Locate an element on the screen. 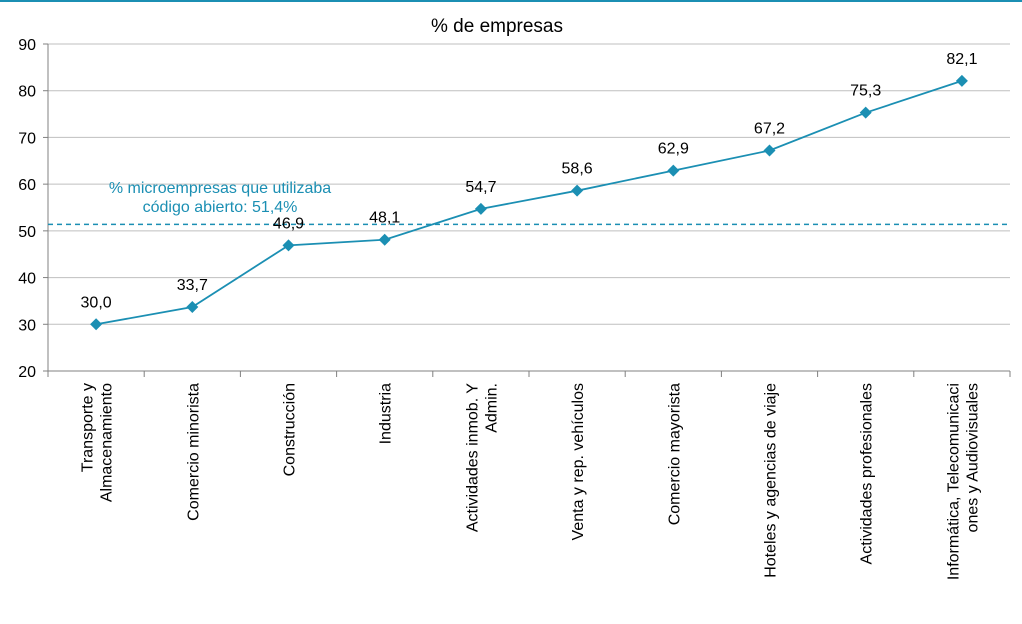 This screenshot has width=1022, height=624. x-category-label: Informática, Telecomunicaci is located at coordinates (953, 481).